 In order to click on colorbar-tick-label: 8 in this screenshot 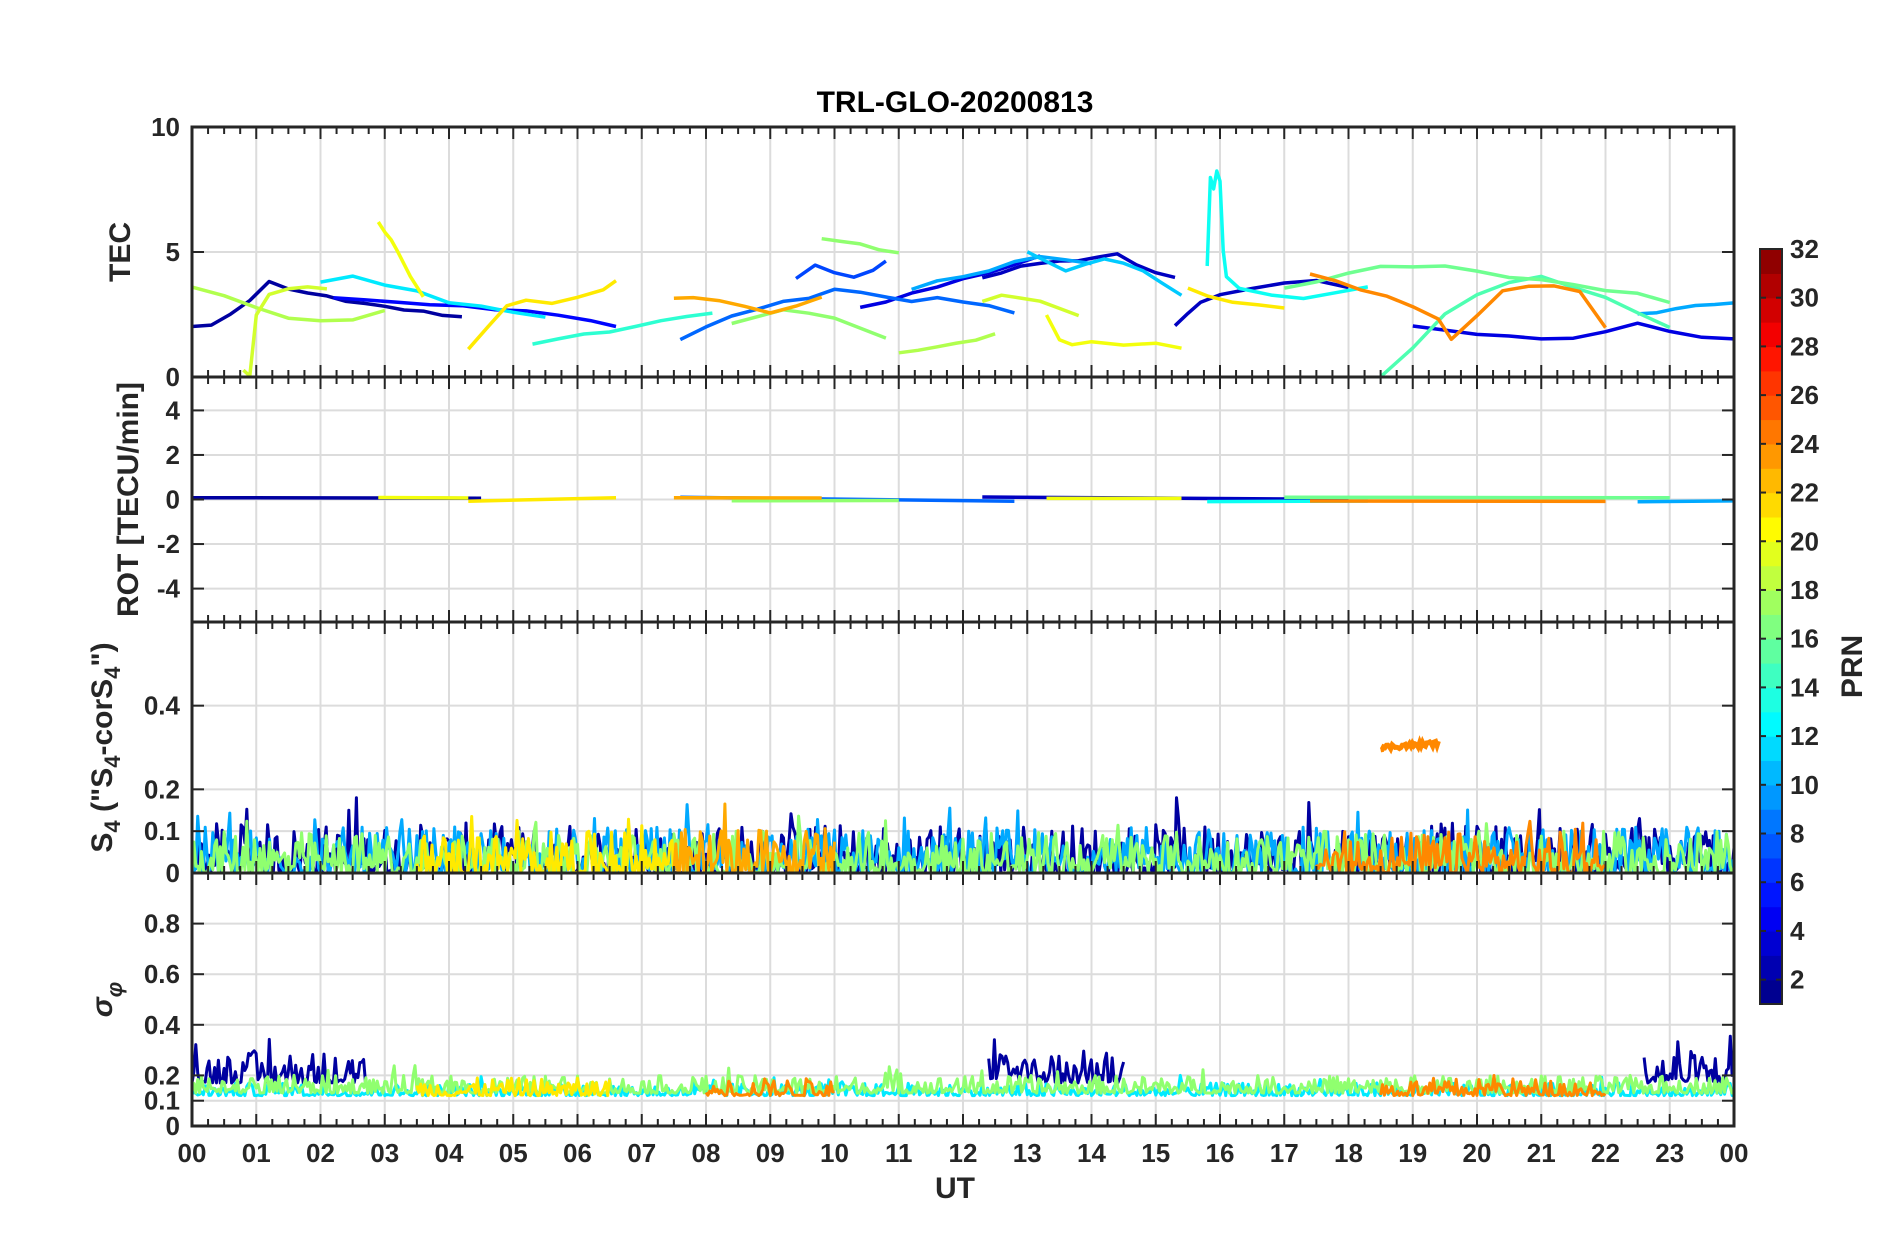, I will do `click(1797, 834)`.